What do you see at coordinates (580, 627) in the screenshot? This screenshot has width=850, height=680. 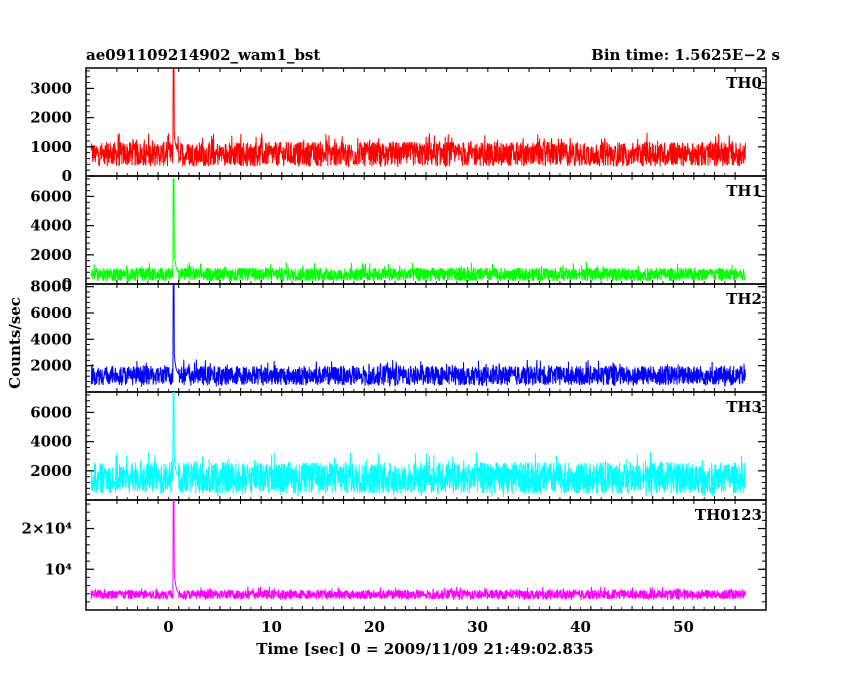 I see `x-tick-label: 40` at bounding box center [580, 627].